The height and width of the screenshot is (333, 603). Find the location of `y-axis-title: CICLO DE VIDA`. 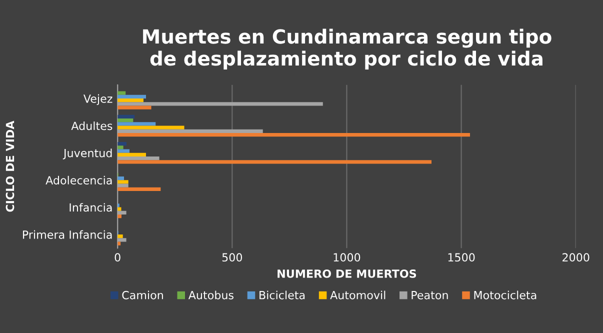

y-axis-title: CICLO DE VIDA is located at coordinates (10, 166).